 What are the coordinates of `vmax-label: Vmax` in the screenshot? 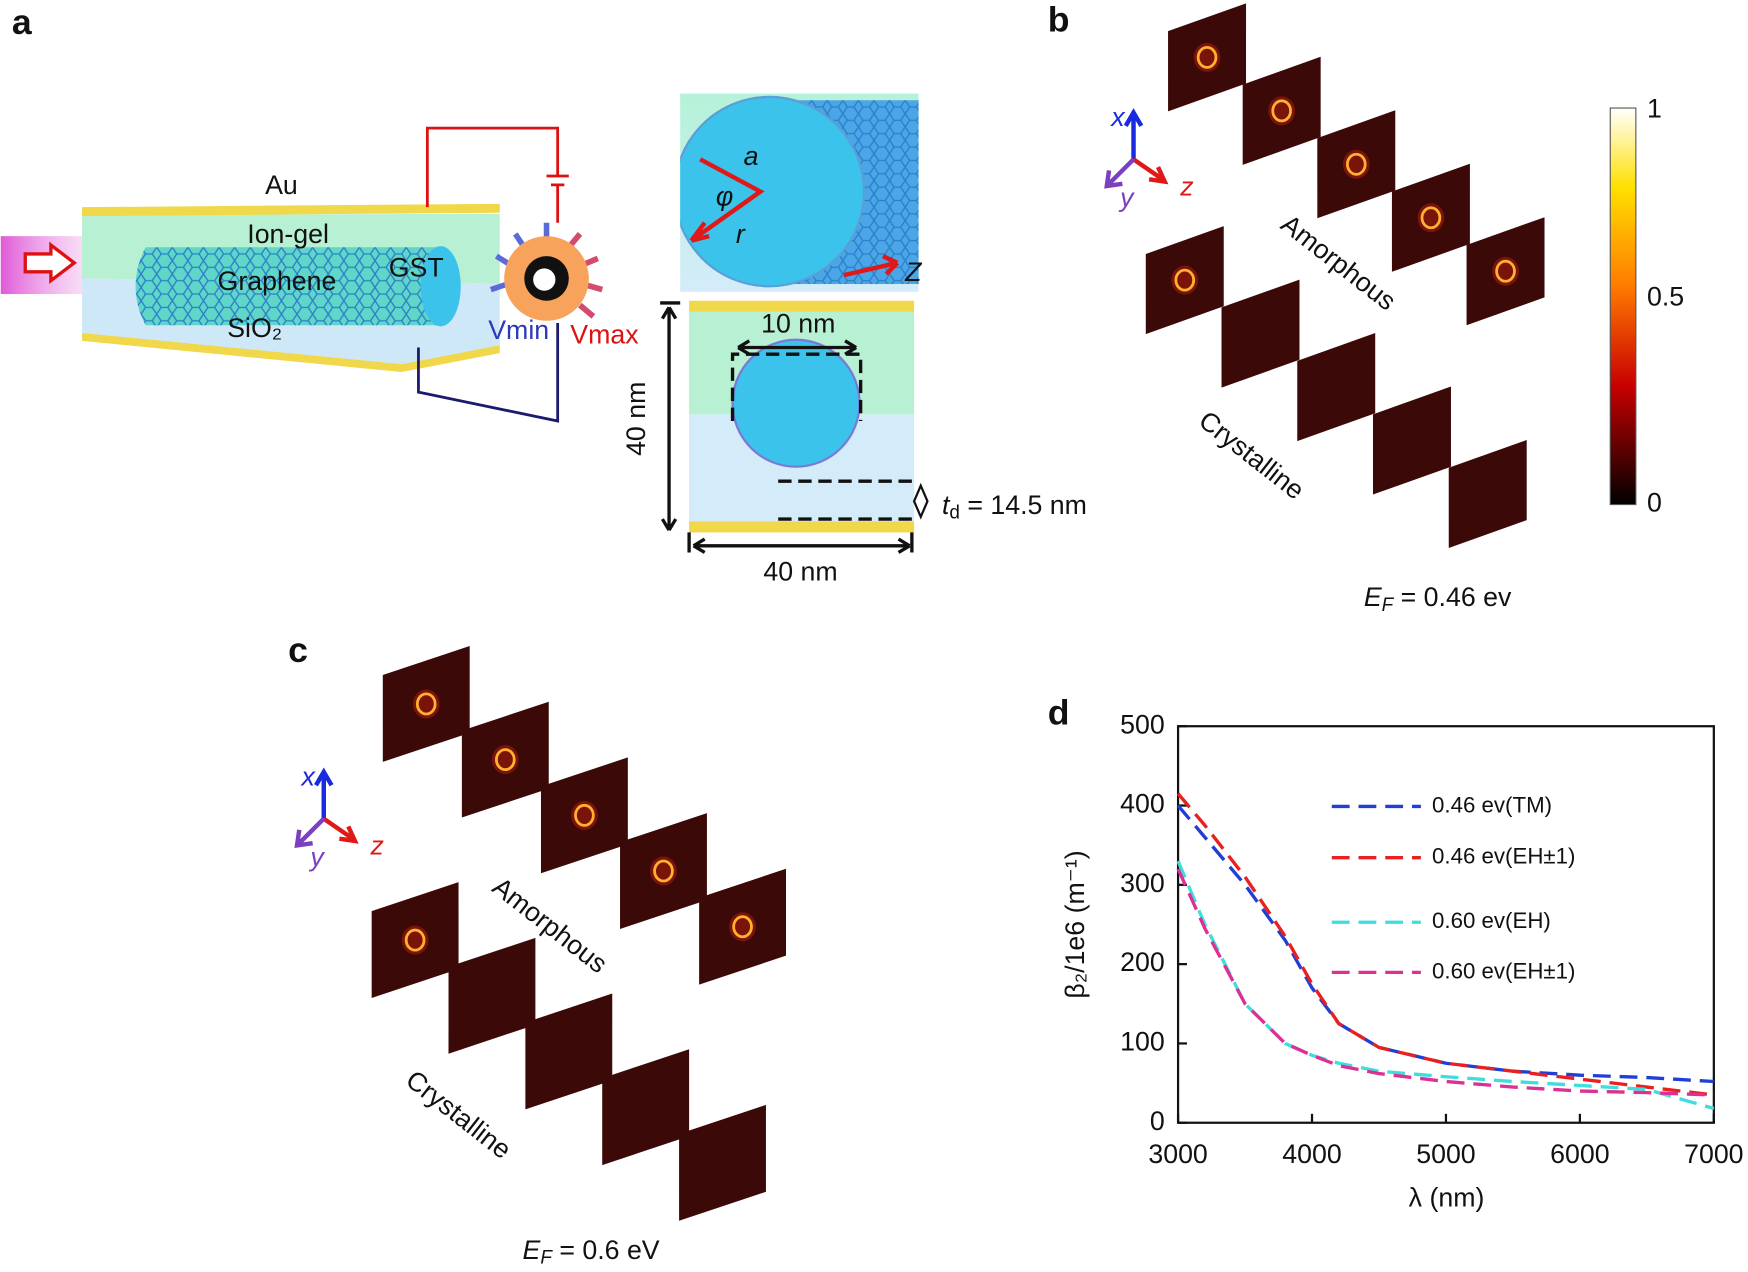 It's located at (604, 334).